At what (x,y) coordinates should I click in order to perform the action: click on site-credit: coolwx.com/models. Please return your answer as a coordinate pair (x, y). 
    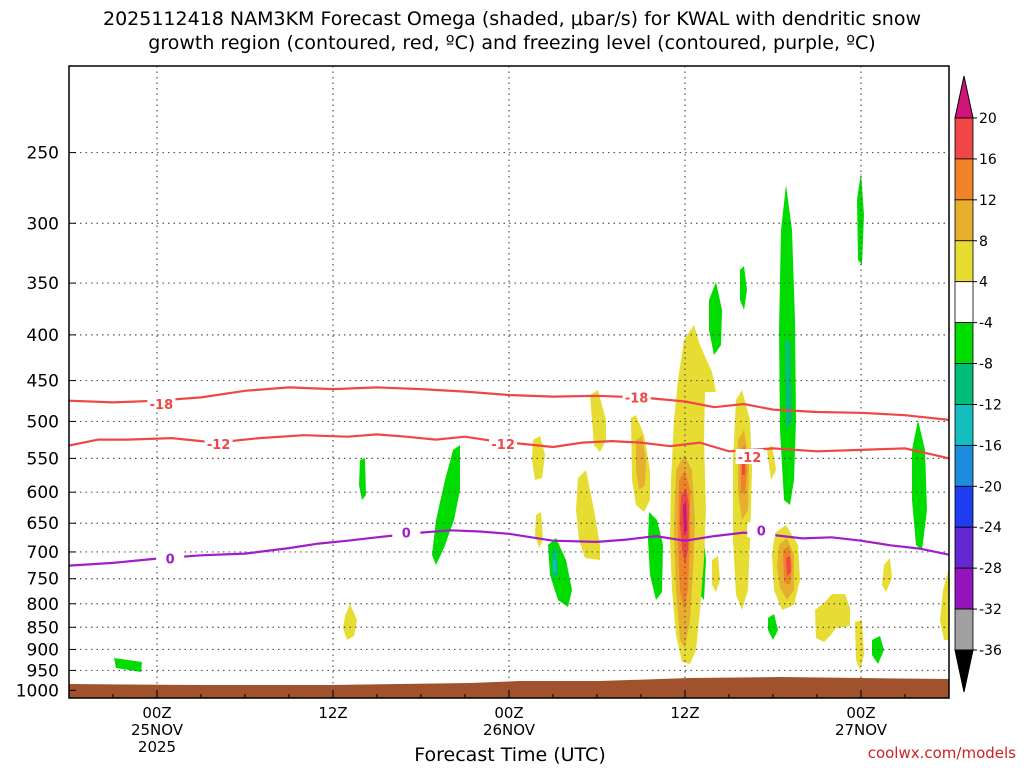
    Looking at the image, I should click on (941, 753).